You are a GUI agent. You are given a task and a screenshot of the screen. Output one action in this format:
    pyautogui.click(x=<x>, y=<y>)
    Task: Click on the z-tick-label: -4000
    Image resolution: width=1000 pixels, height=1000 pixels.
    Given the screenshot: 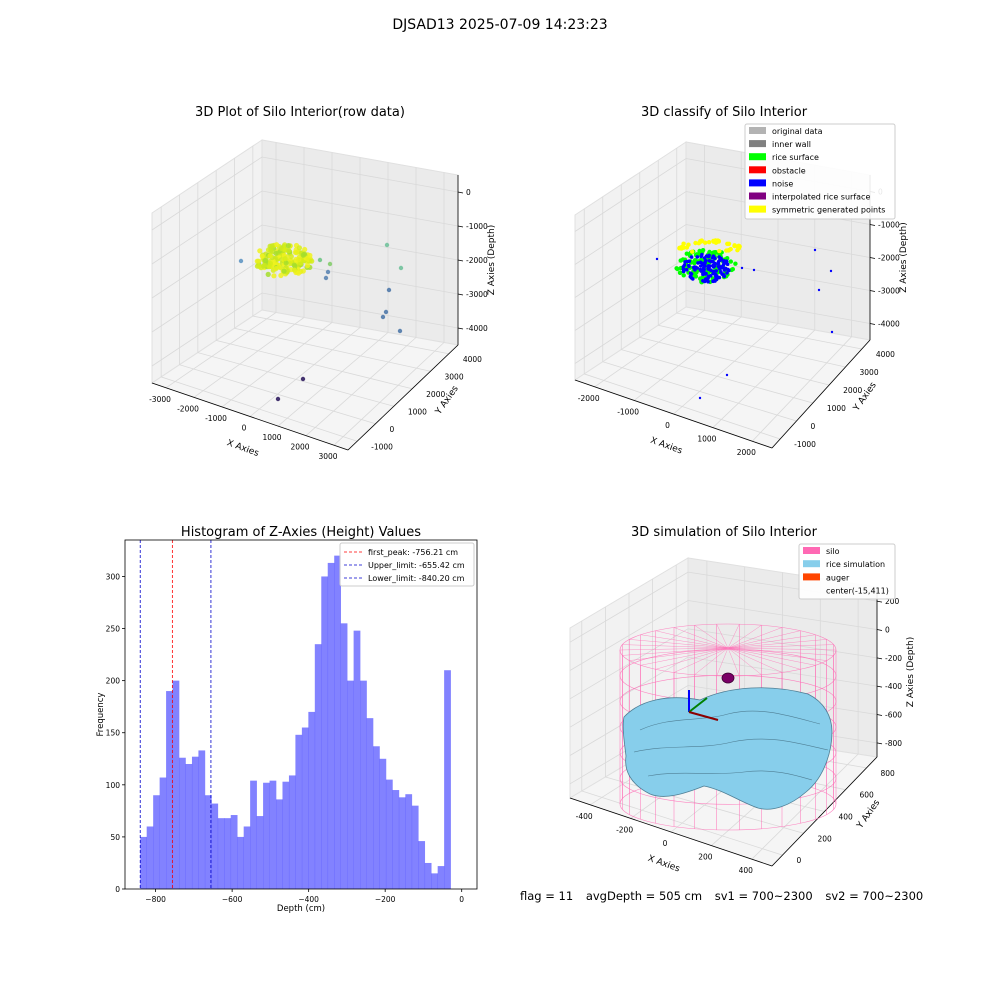 What is the action you would take?
    pyautogui.click(x=889, y=324)
    